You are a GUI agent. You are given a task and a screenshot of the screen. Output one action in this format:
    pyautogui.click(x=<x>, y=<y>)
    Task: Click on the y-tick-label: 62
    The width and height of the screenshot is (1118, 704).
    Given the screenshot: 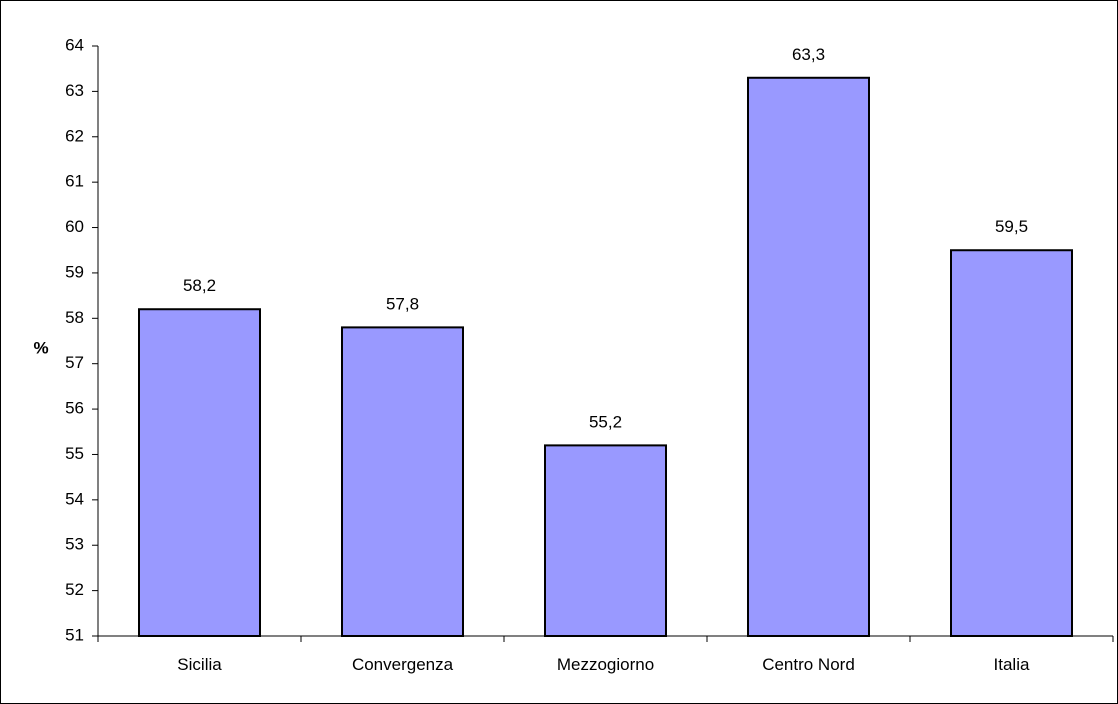 What is the action you would take?
    pyautogui.click(x=74, y=135)
    